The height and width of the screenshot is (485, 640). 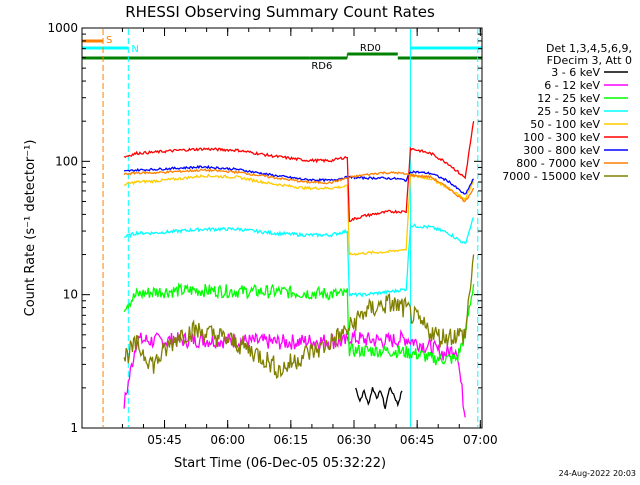 I want to click on legend-entry-label: 6 - 12 keV, so click(x=572, y=85).